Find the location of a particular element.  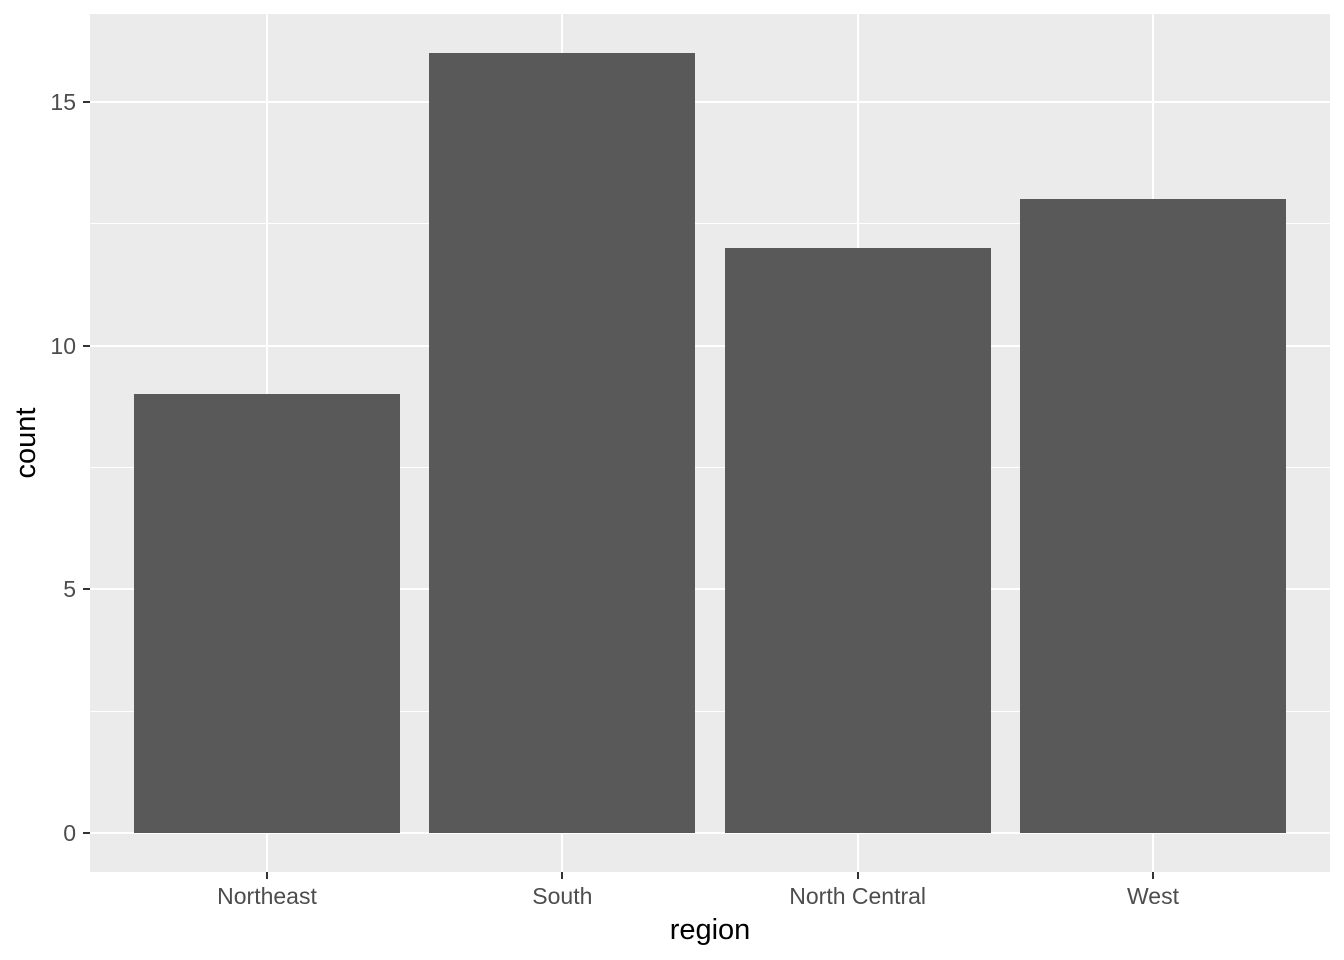

x-tick-label: West is located at coordinates (1153, 896).